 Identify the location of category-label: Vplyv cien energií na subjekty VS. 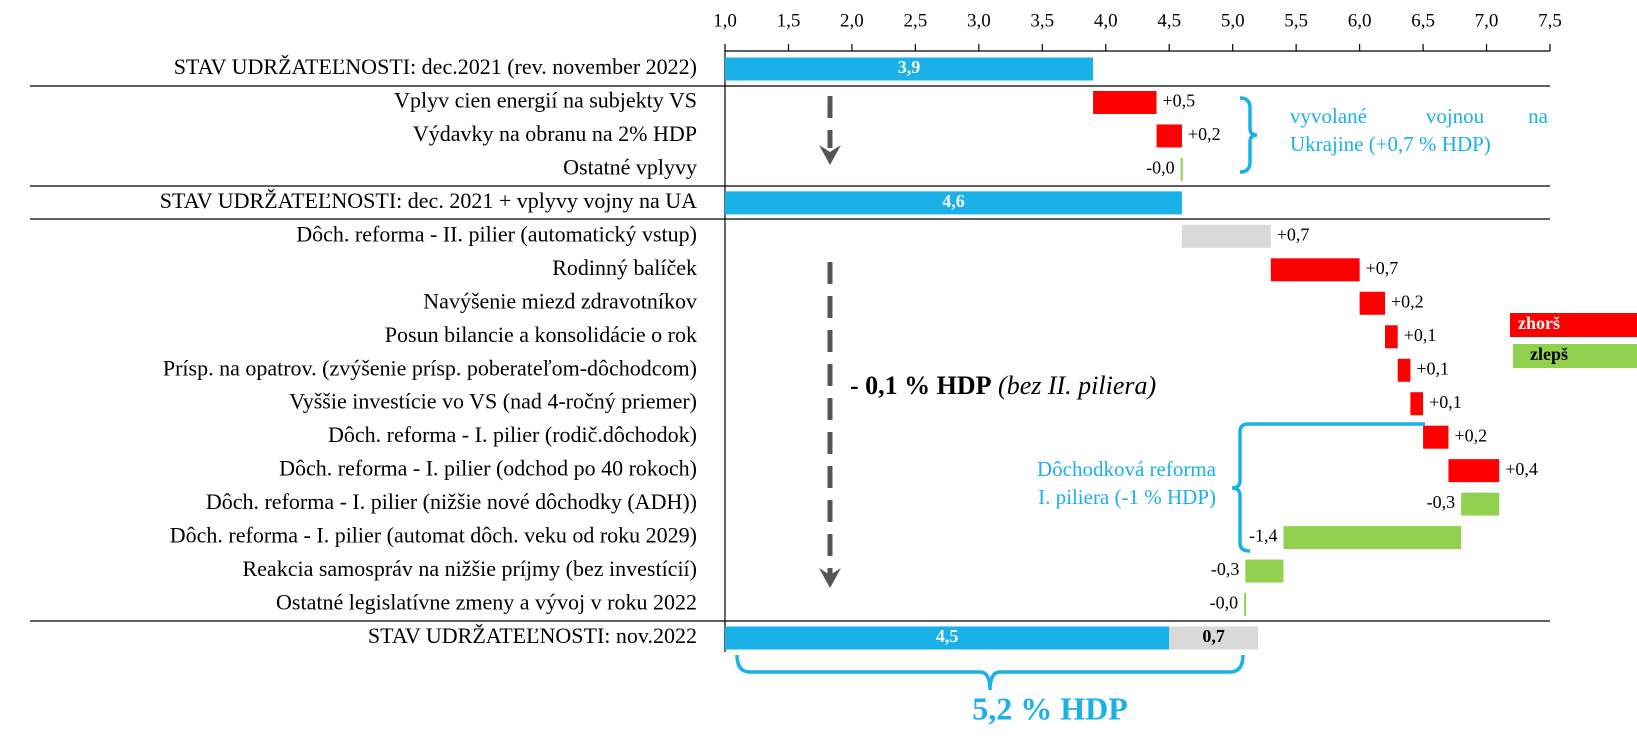
(545, 100).